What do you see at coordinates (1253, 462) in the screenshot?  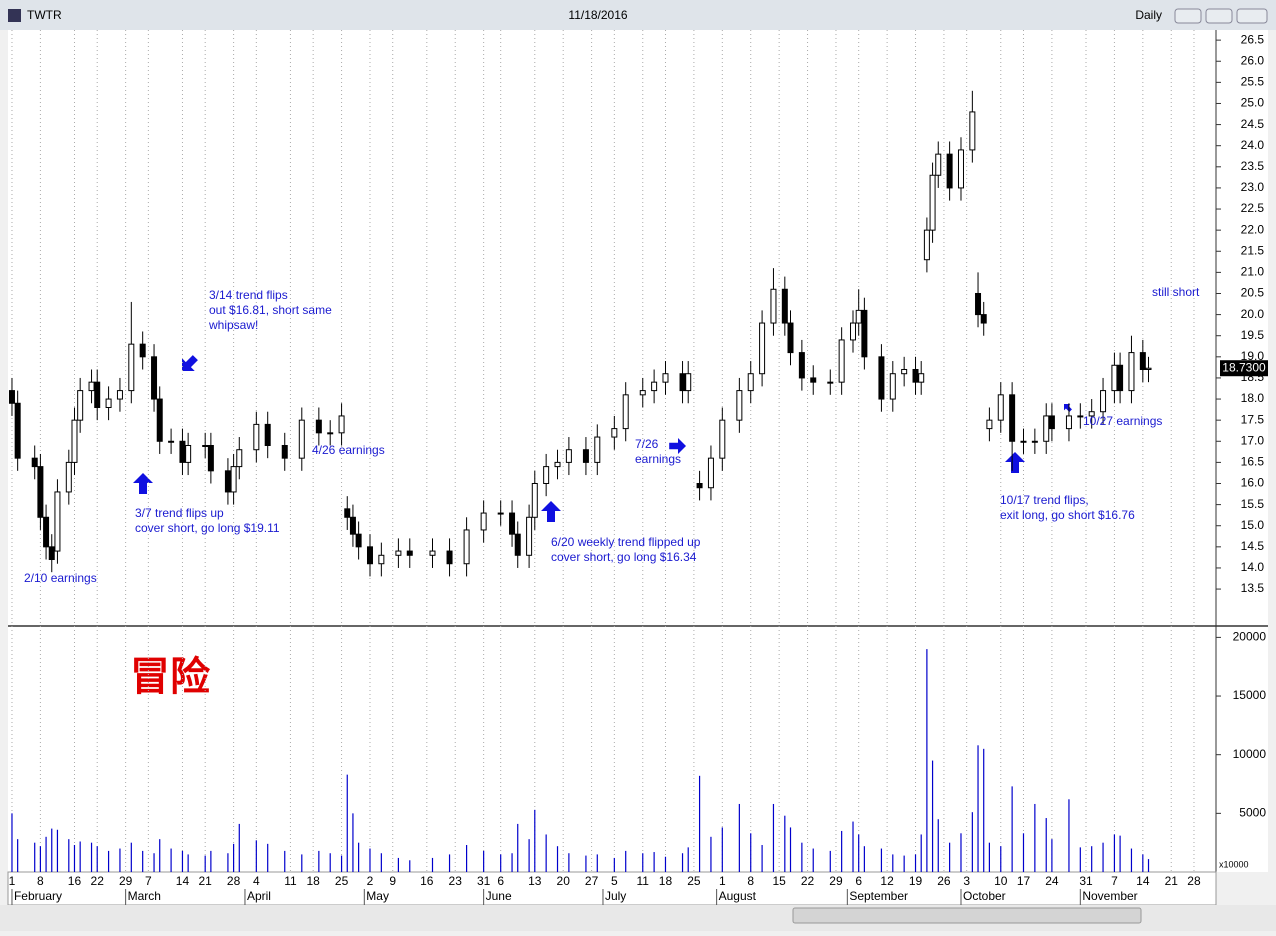 I see `y-tick-label: 16.5` at bounding box center [1253, 462].